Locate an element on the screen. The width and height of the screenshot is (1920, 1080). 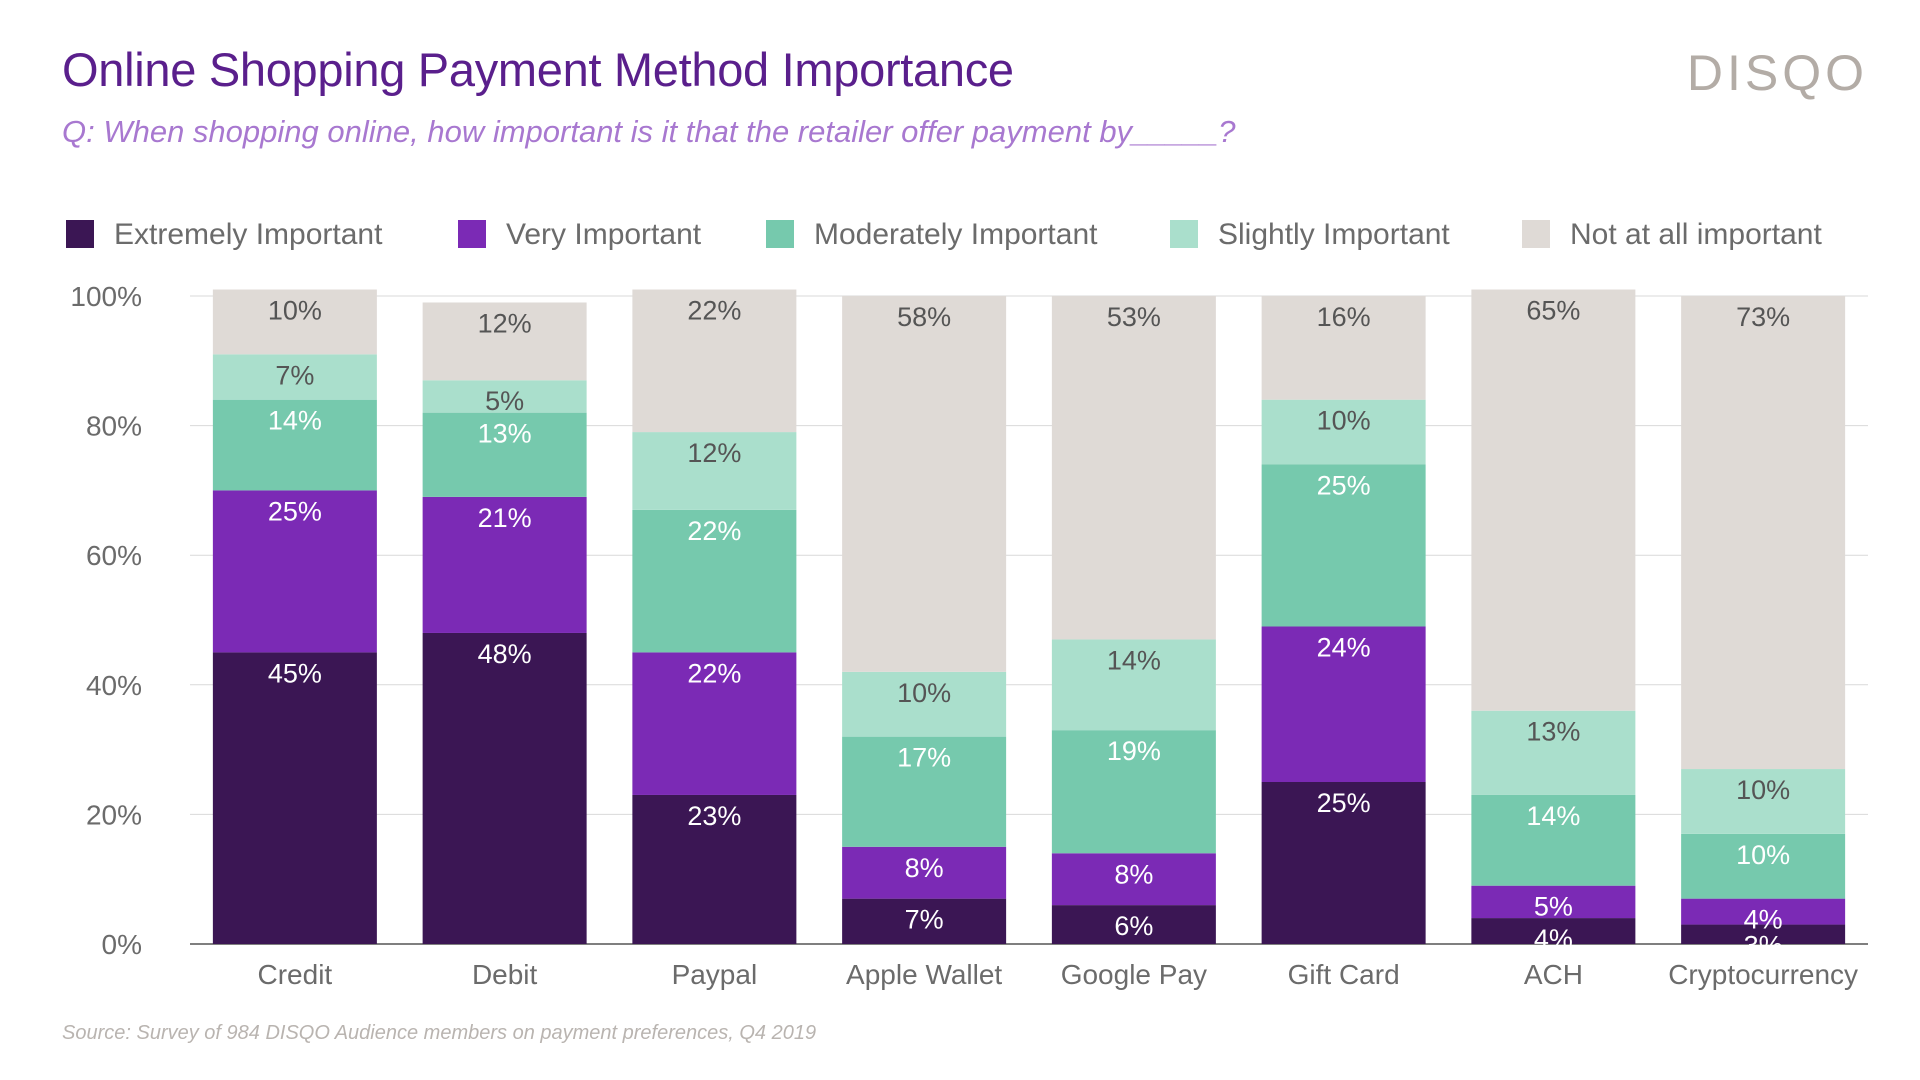
y-tick-label: 20% is located at coordinates (114, 814).